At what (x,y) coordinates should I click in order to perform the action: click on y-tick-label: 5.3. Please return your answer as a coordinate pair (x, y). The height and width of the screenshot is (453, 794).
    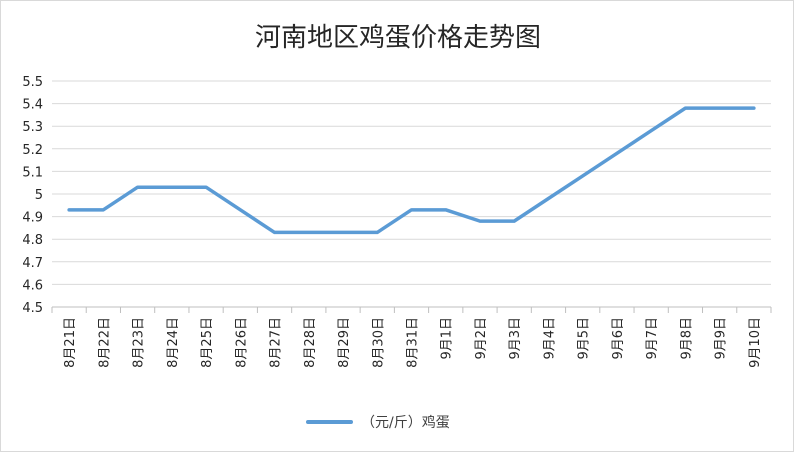
    Looking at the image, I should click on (32, 127).